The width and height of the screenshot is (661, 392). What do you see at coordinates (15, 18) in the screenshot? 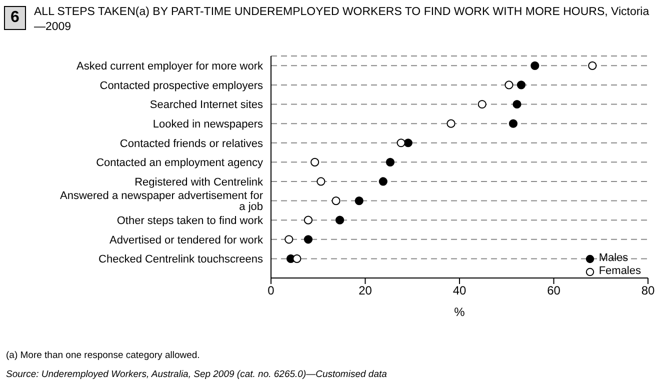
I see `chart-number-box: 6` at bounding box center [15, 18].